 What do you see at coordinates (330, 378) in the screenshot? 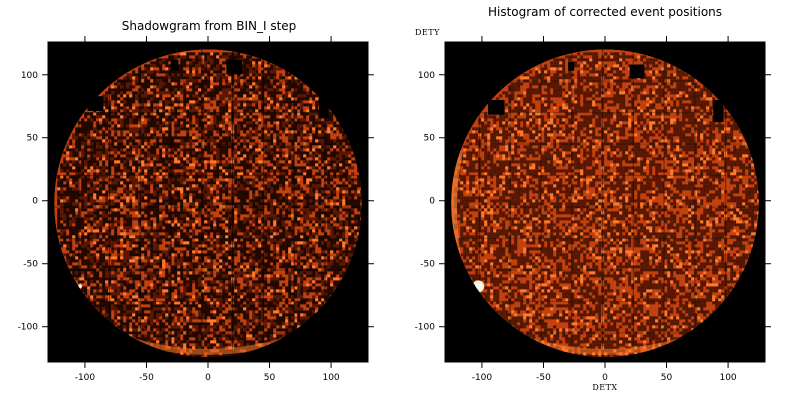
I see `left-x-tick-label: 100` at bounding box center [330, 378].